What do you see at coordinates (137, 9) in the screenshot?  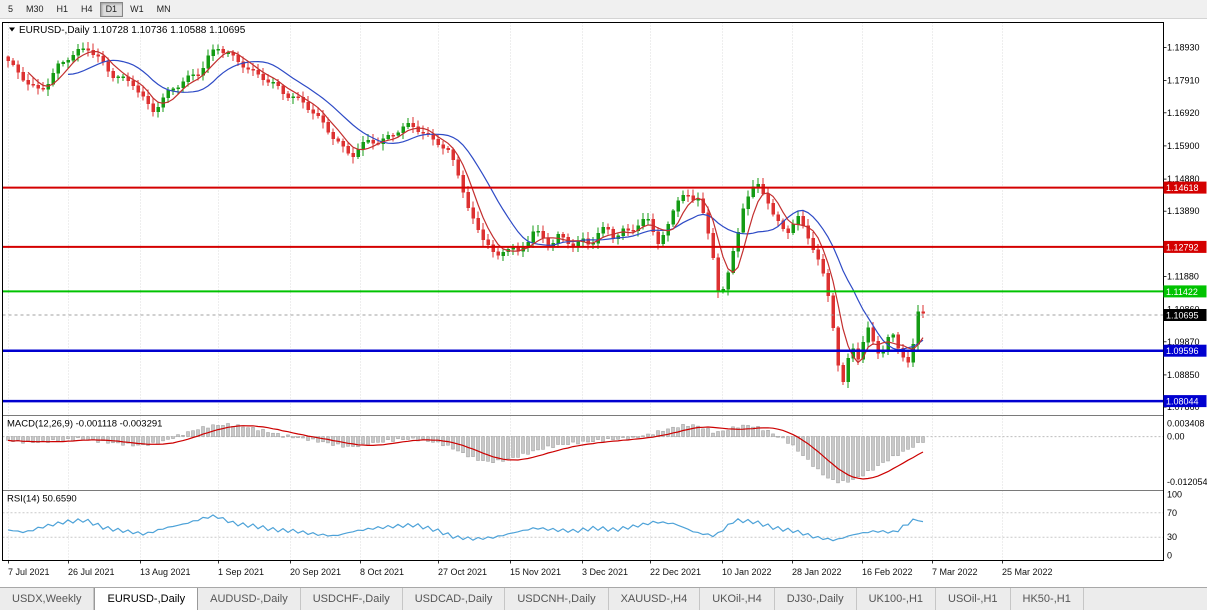 I see `timeframe-button-w1: W1` at bounding box center [137, 9].